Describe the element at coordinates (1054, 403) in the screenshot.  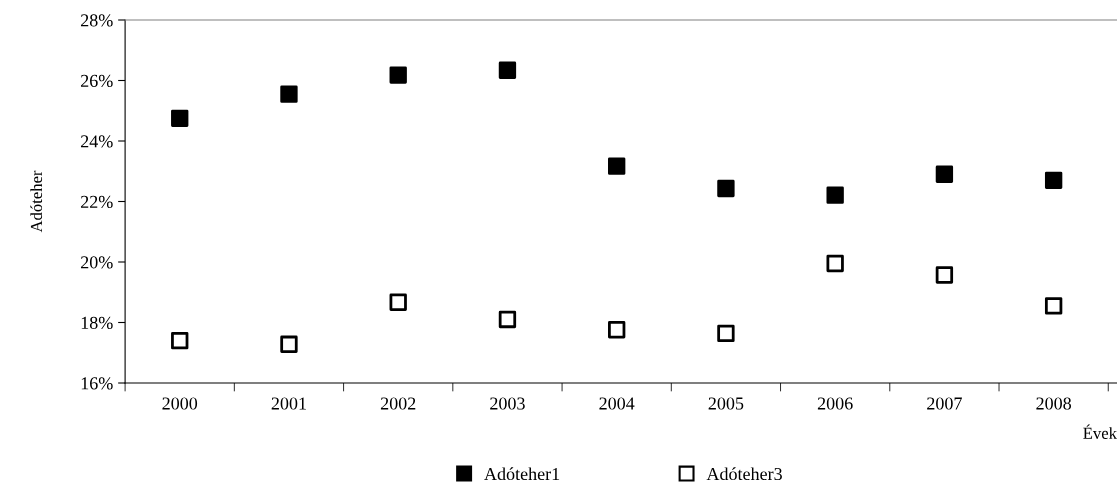
I see `x-tick-label: 2008` at that location.